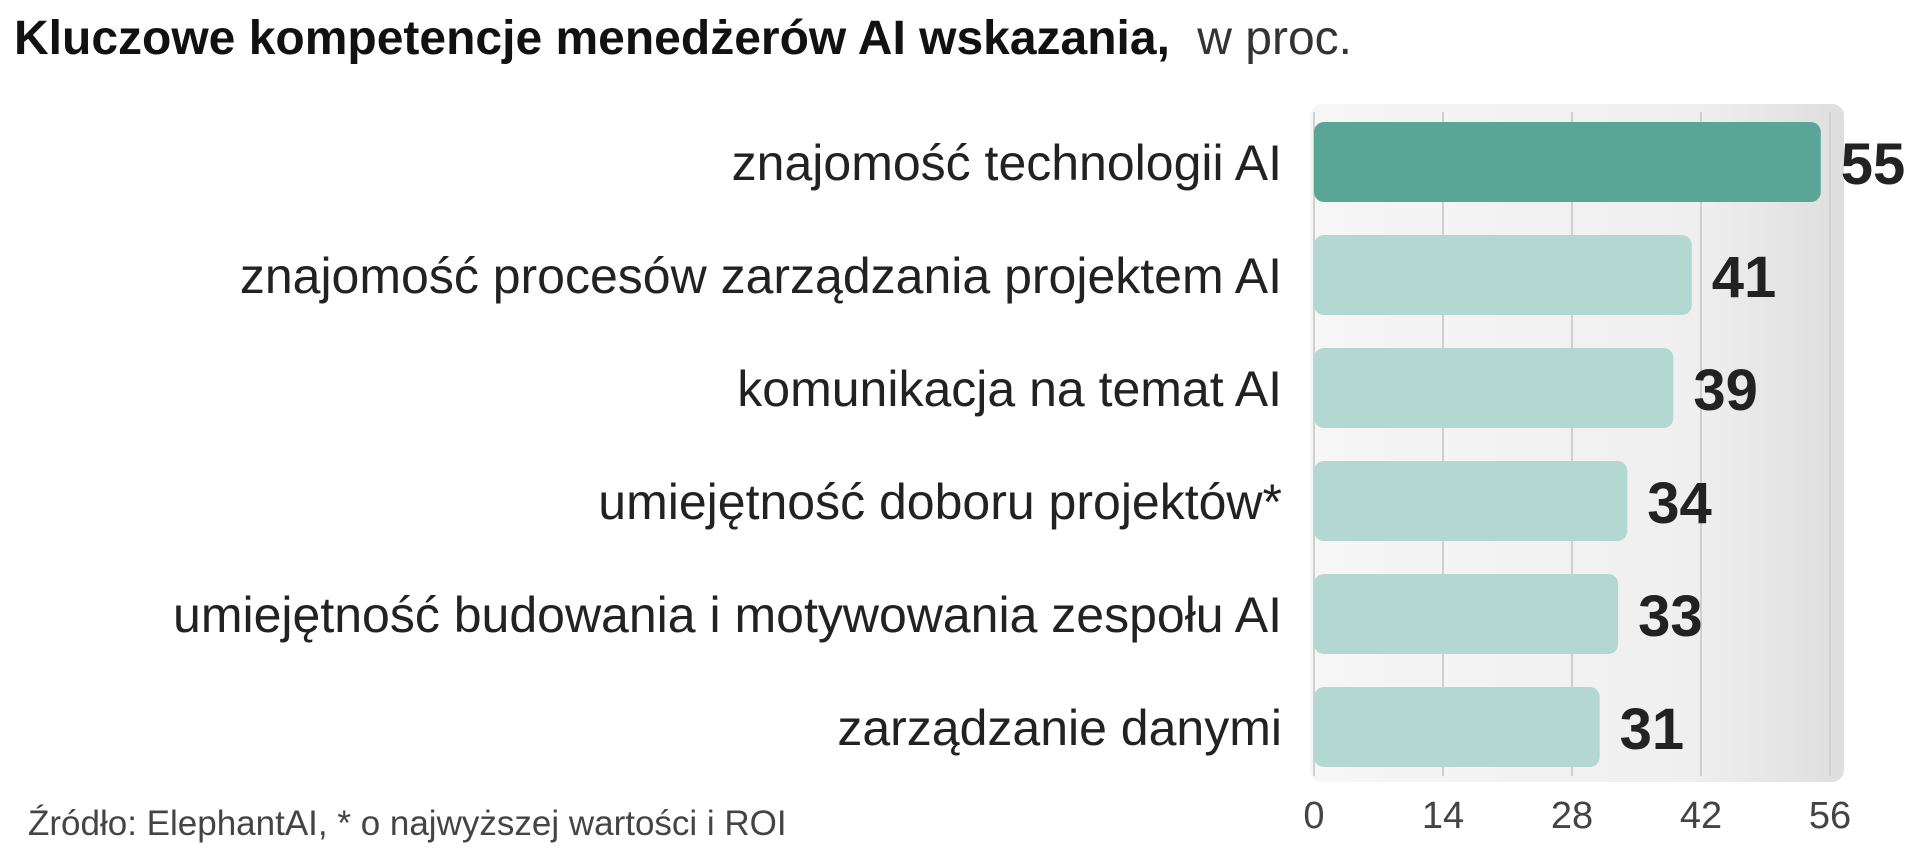  I want to click on value-label: 34, so click(1679, 503).